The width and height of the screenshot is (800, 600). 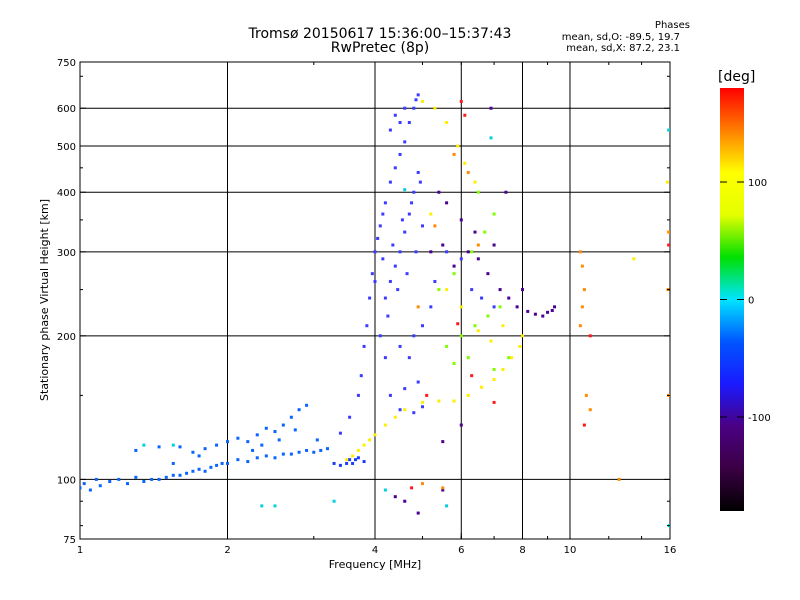 I want to click on y-tick-label: 750, so click(x=66, y=63).